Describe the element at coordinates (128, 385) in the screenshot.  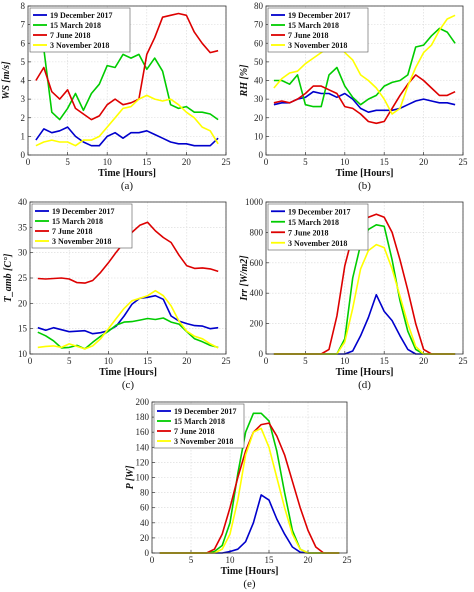
I see `panel-label: (c)` at that location.